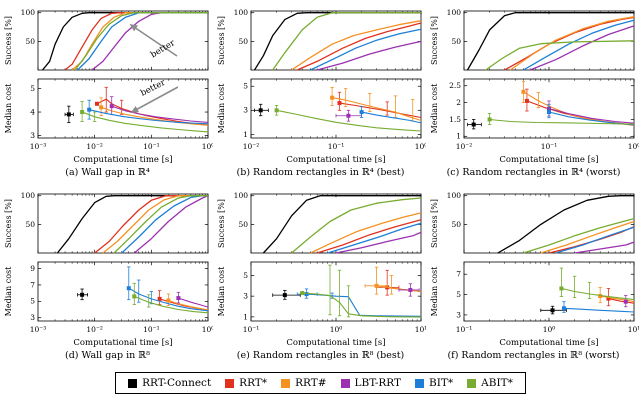 The image size is (640, 417). I want to click on legend: RRT-Connect RRT* RRT# LBT-RRT BIT* ABIT*, so click(320, 383).